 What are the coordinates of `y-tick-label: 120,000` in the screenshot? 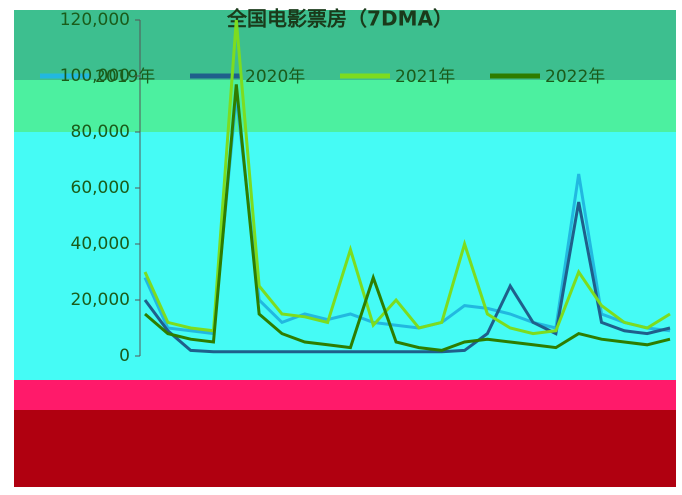 It's located at (95, 20).